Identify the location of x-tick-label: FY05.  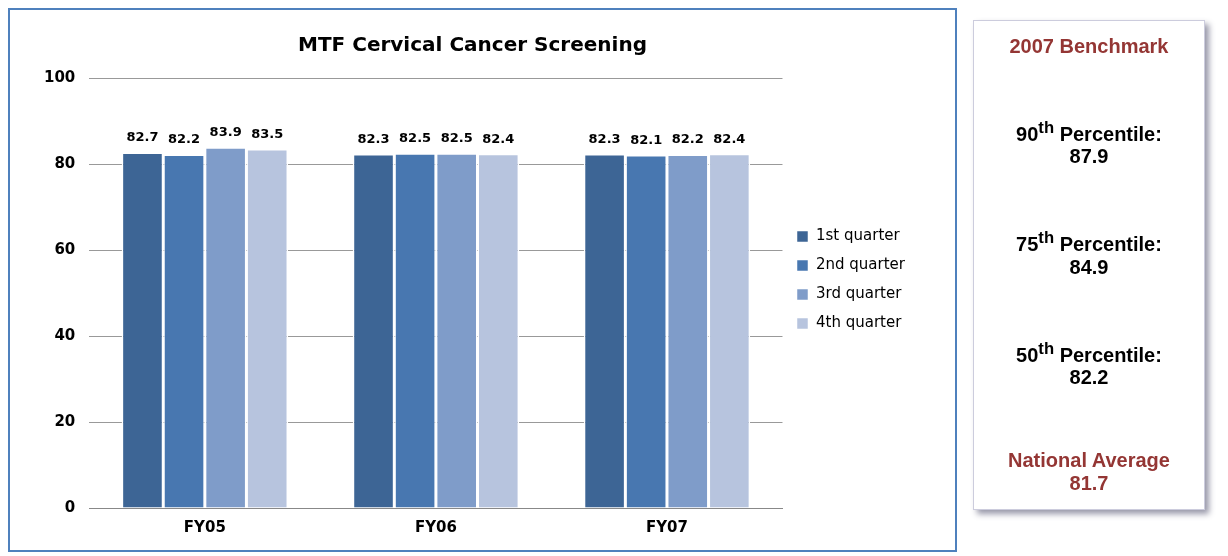
(204, 526).